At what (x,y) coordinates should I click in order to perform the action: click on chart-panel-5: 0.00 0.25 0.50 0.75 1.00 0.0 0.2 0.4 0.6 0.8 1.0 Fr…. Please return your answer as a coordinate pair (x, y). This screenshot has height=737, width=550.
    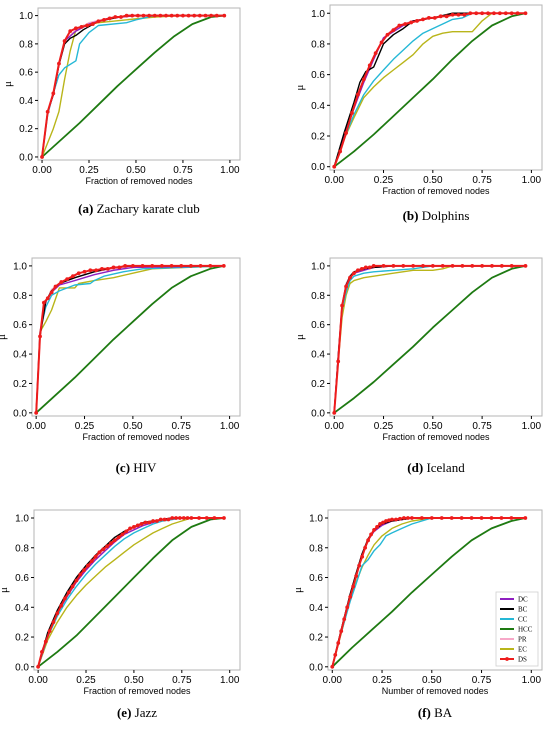
    Looking at the image, I should click on (120, 614).